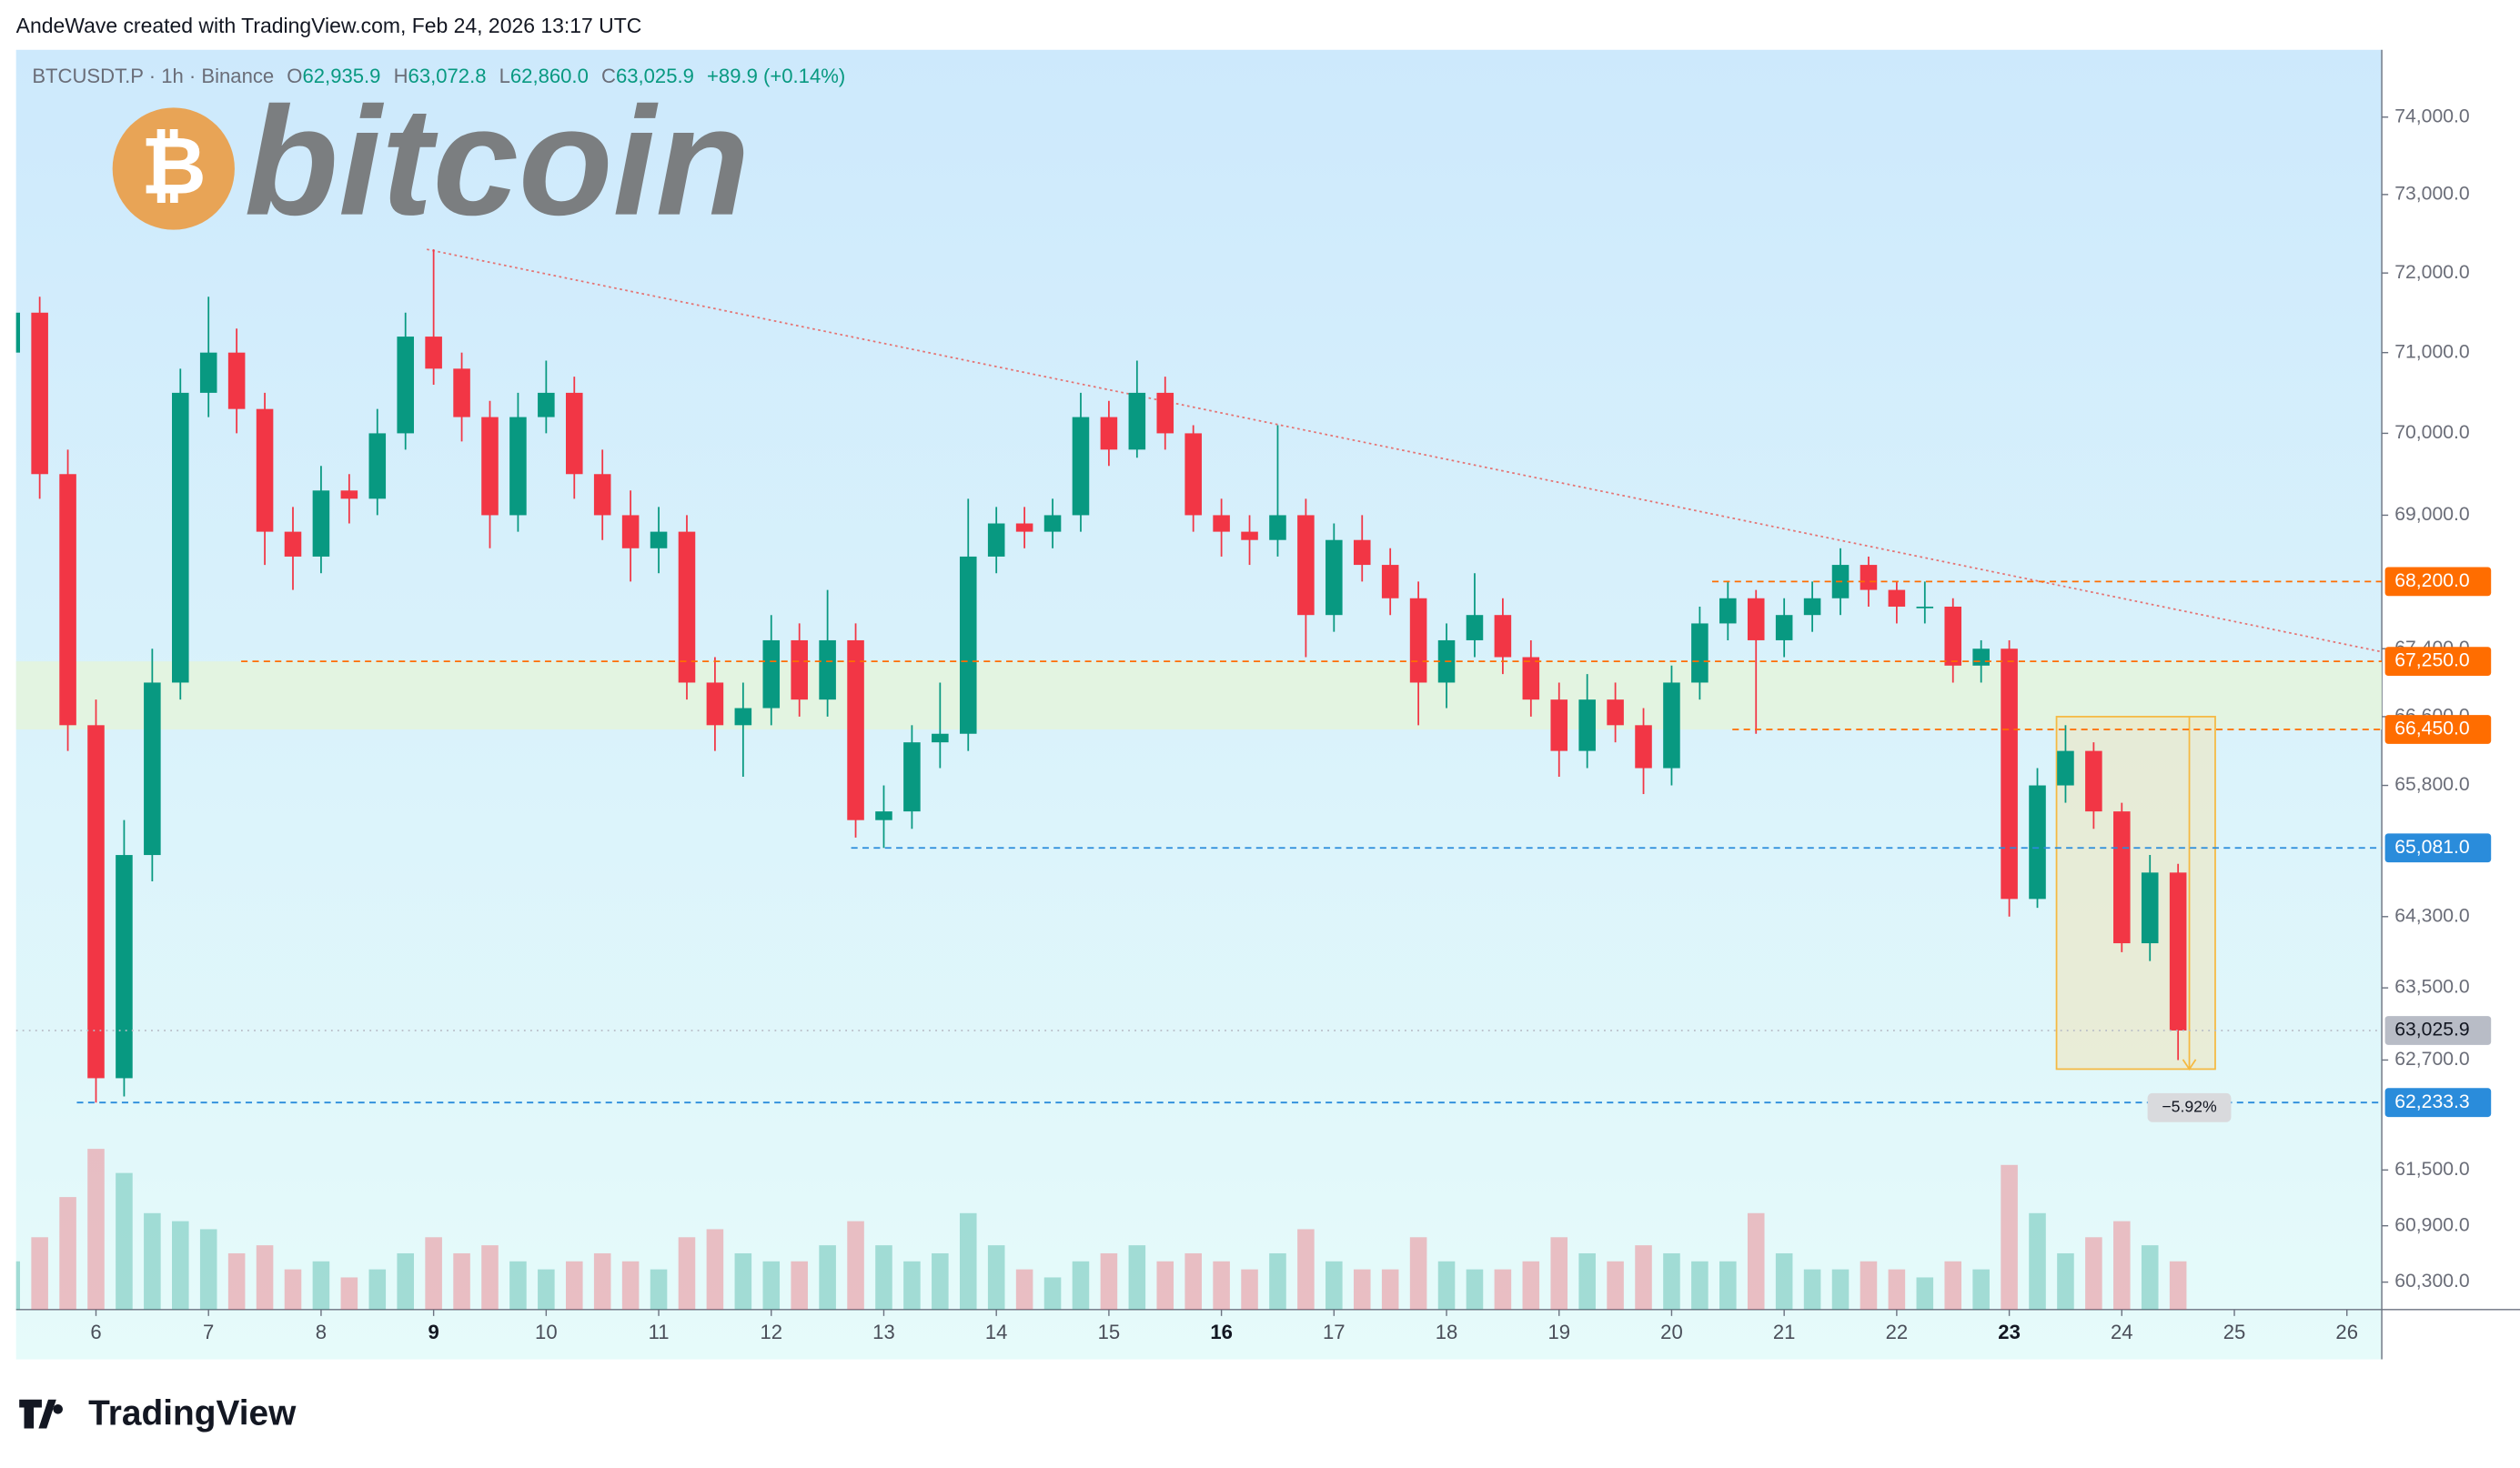  I want to click on measure-arrowhead, so click(2189, 1065).